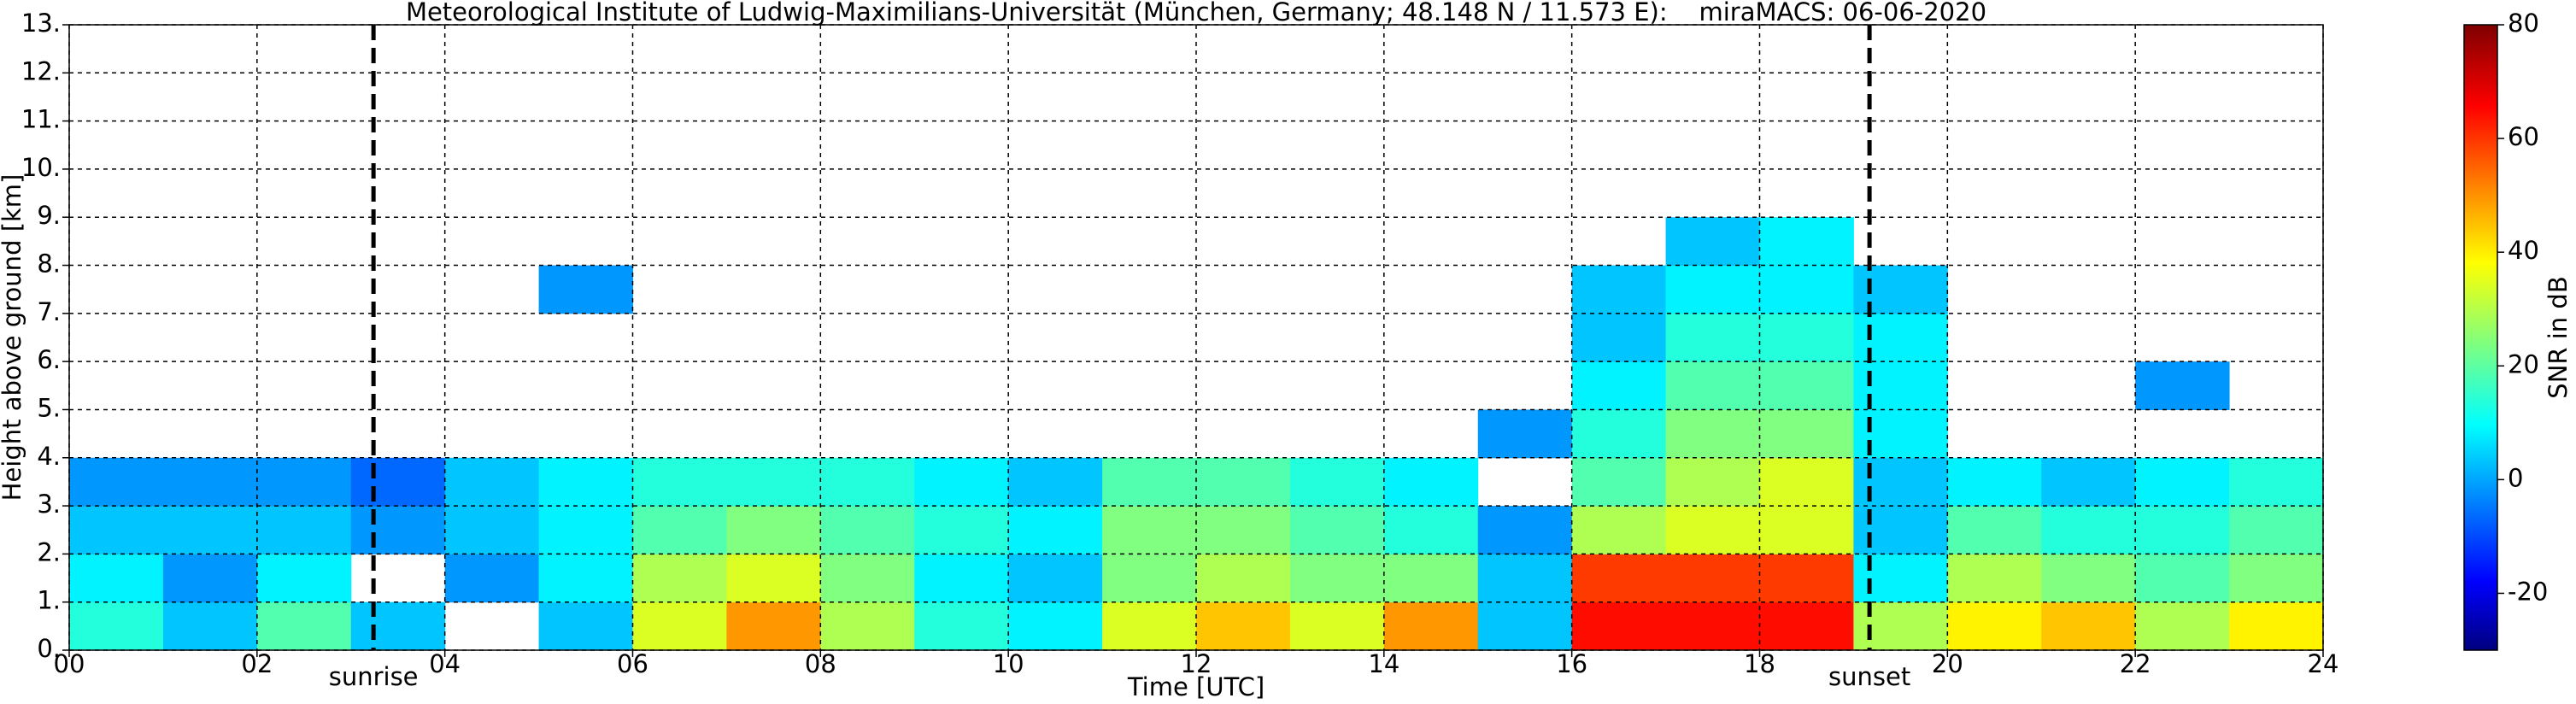 This screenshot has height=704, width=2576. What do you see at coordinates (2135, 663) in the screenshot?
I see `x-tick-label: 22` at bounding box center [2135, 663].